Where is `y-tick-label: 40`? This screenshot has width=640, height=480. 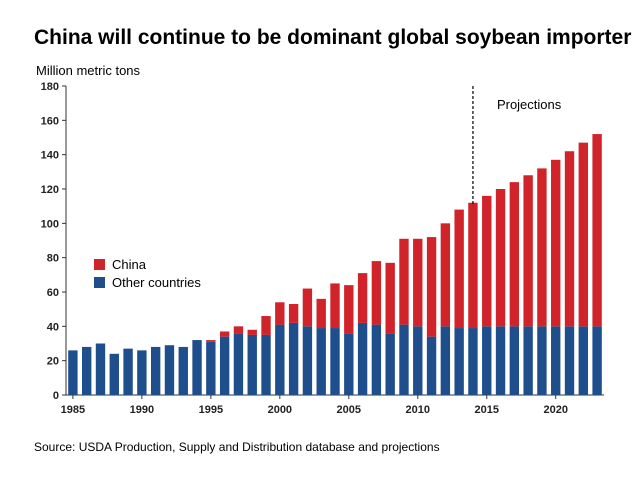
y-tick-label: 40 is located at coordinates (53, 327).